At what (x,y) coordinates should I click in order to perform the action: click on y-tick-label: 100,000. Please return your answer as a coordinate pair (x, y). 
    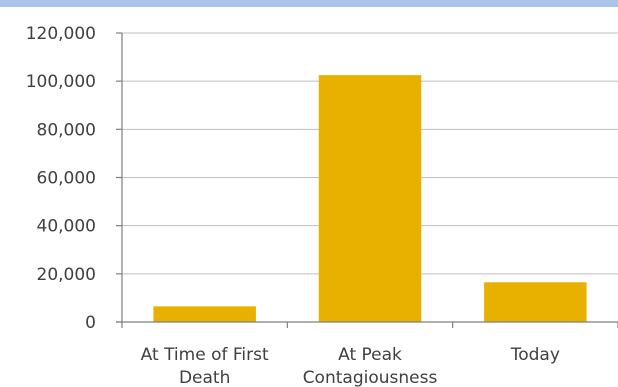
    Looking at the image, I should click on (61, 82).